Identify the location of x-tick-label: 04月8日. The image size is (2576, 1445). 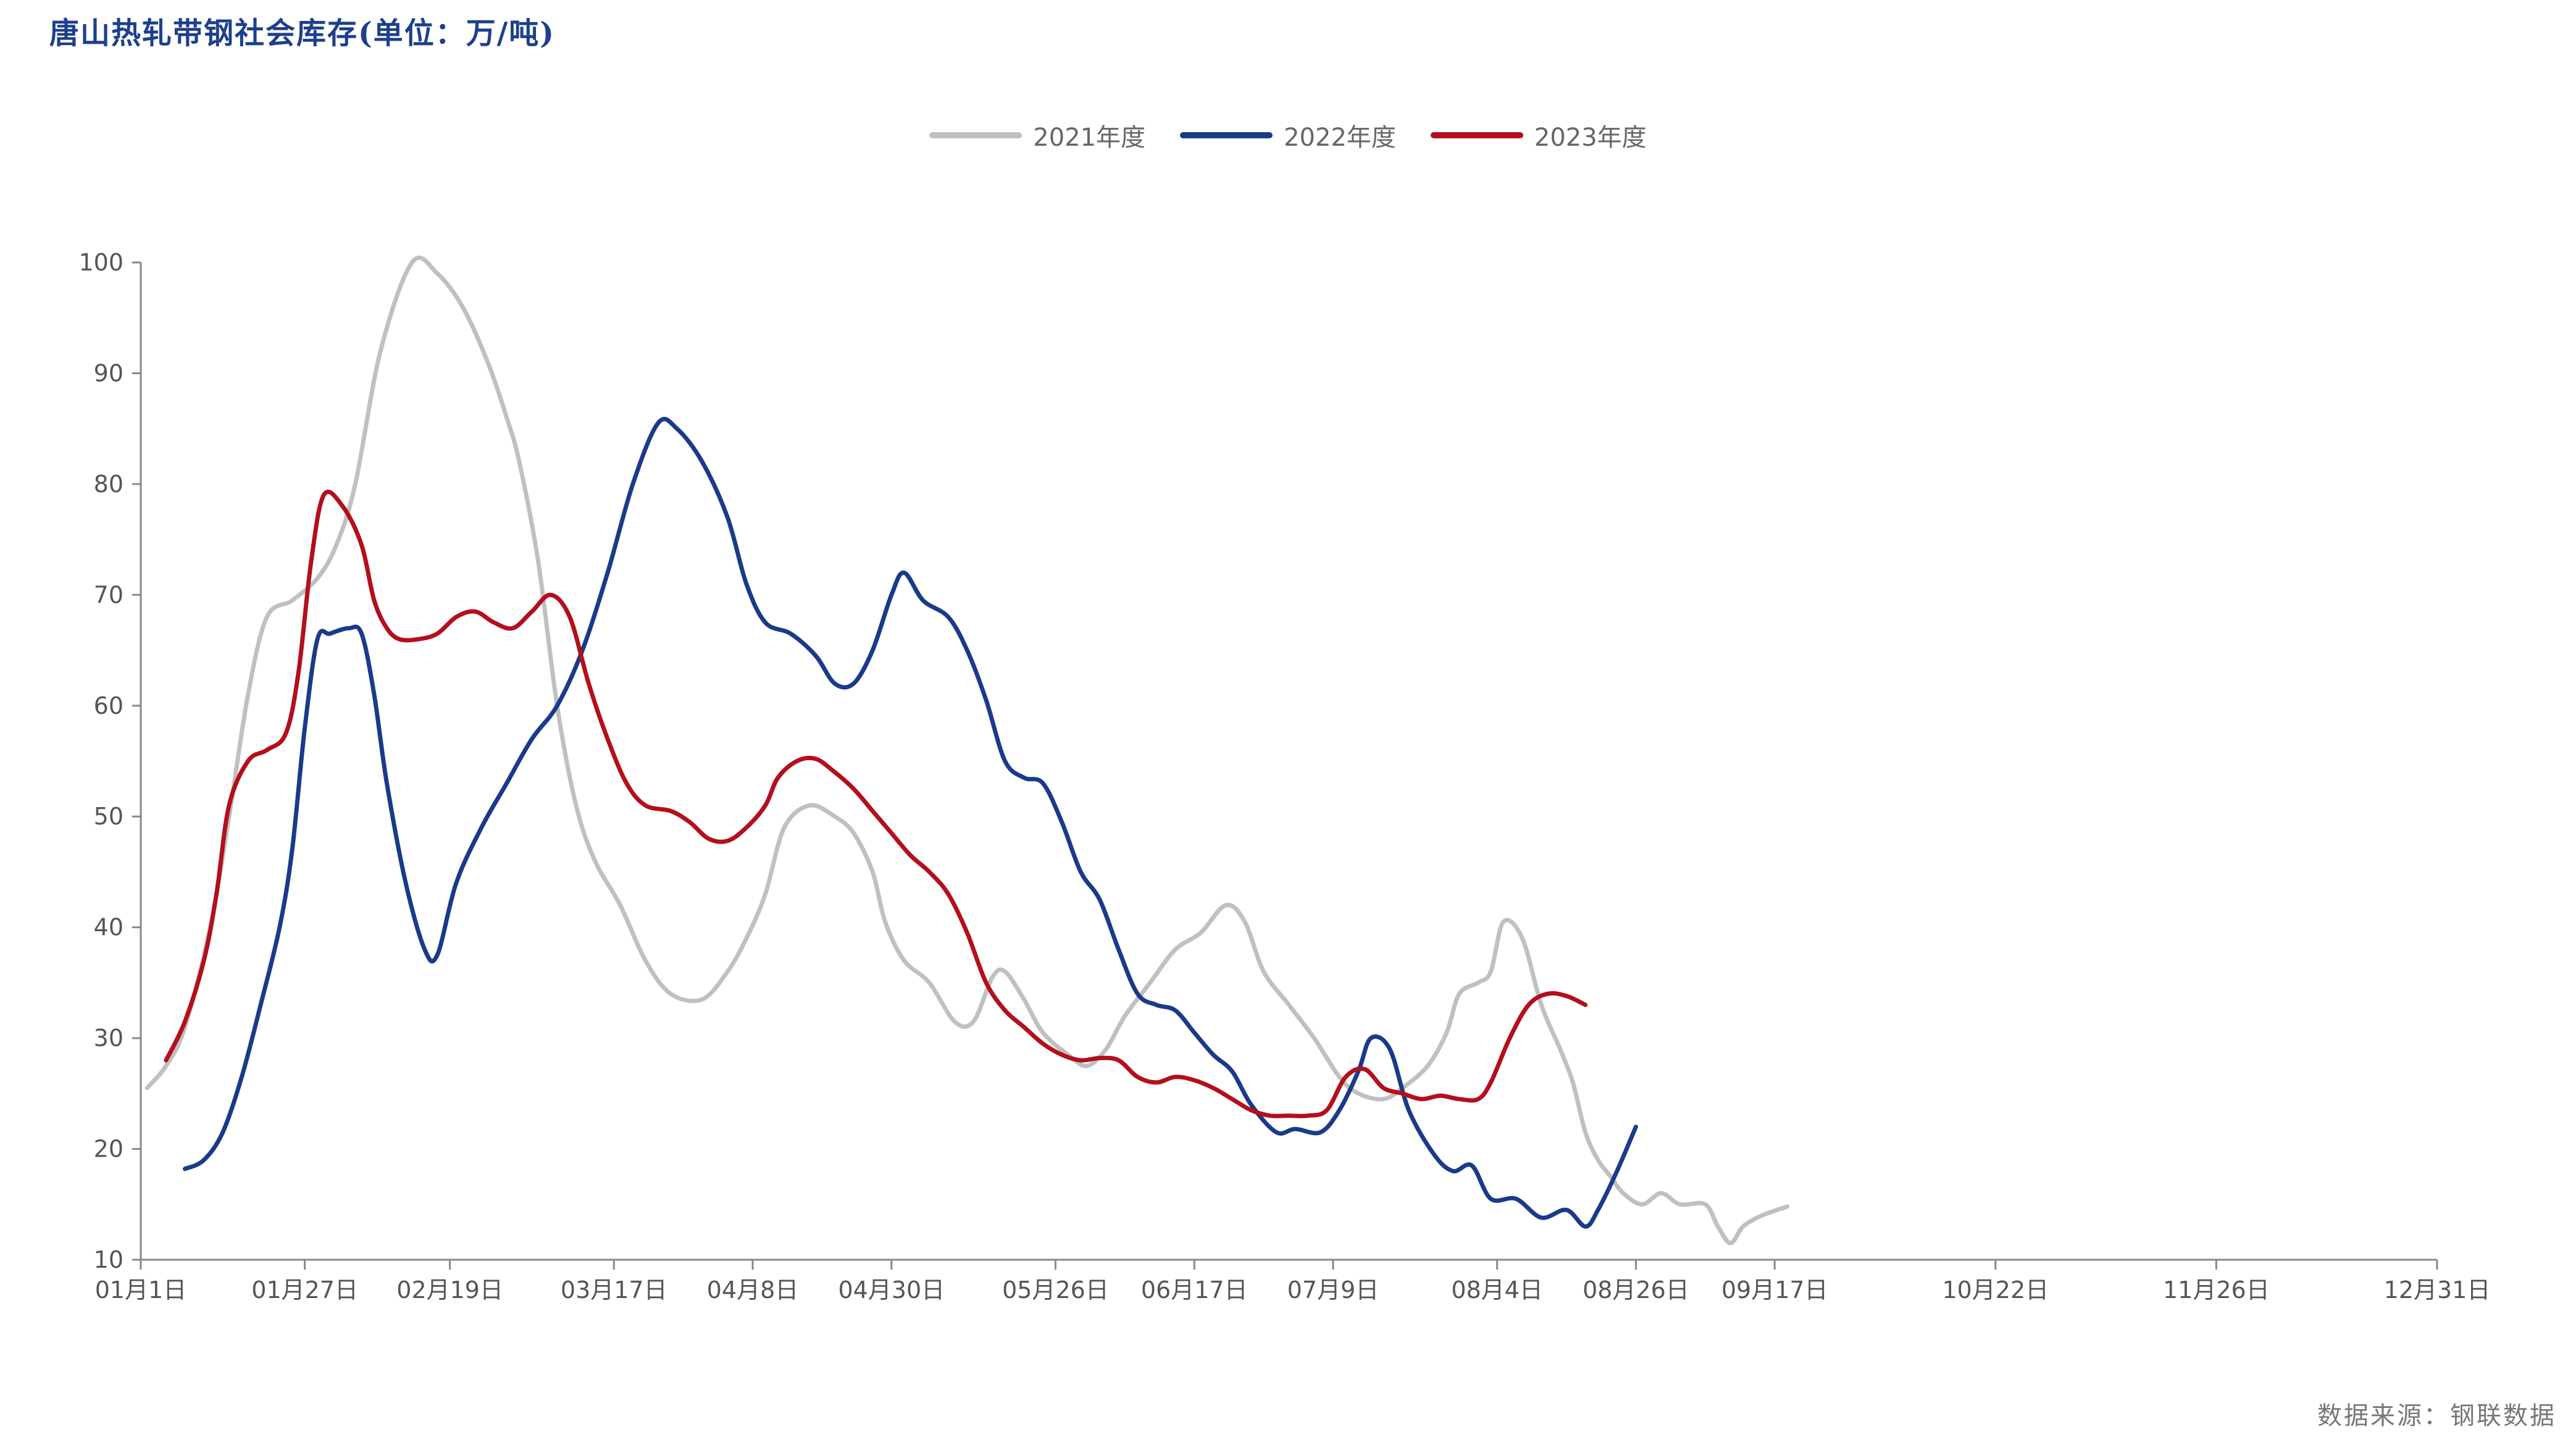
(753, 1290).